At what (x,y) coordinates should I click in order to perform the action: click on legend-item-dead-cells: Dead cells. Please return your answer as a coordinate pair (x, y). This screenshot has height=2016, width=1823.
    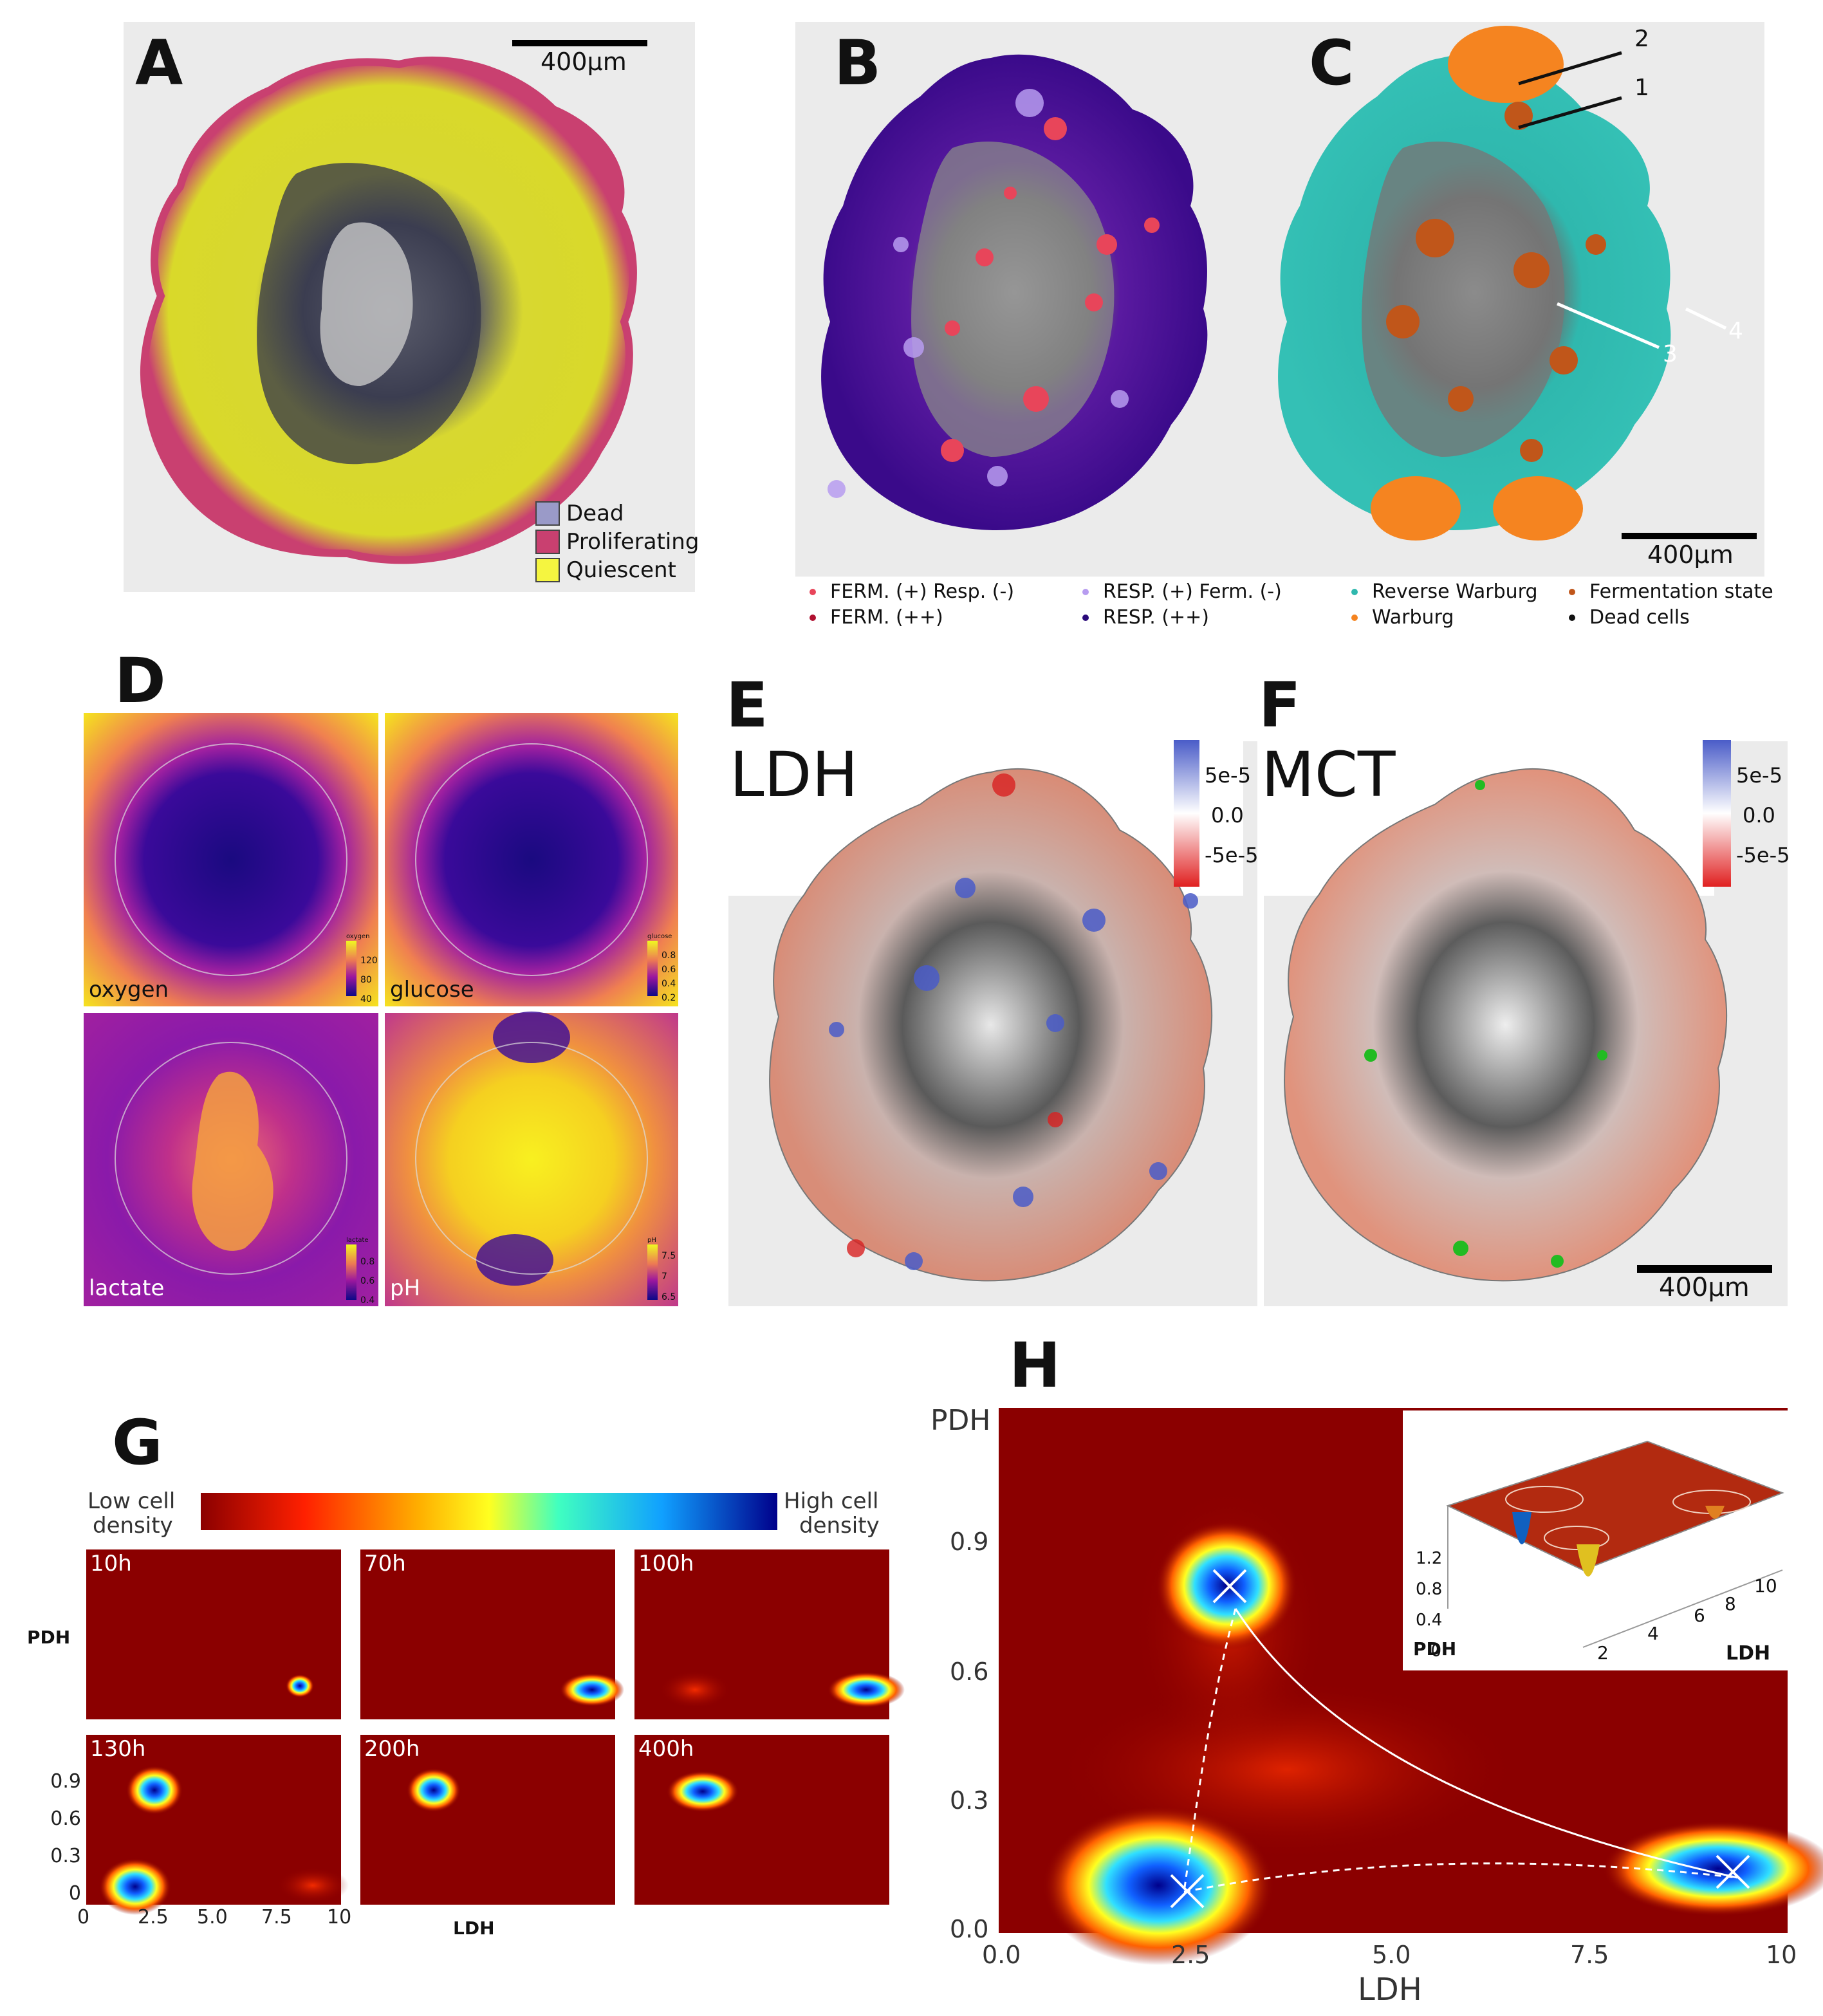
    Looking at the image, I should click on (1629, 617).